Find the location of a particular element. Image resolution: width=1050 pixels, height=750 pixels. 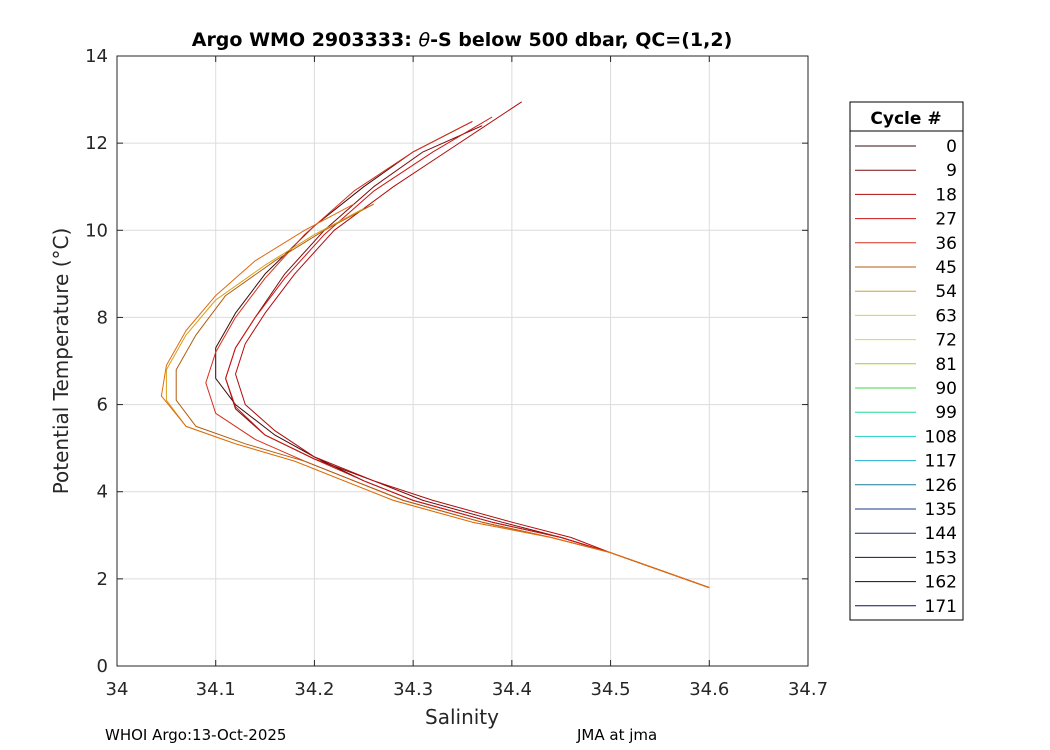

y-tick-label: 12 is located at coordinates (96, 143).